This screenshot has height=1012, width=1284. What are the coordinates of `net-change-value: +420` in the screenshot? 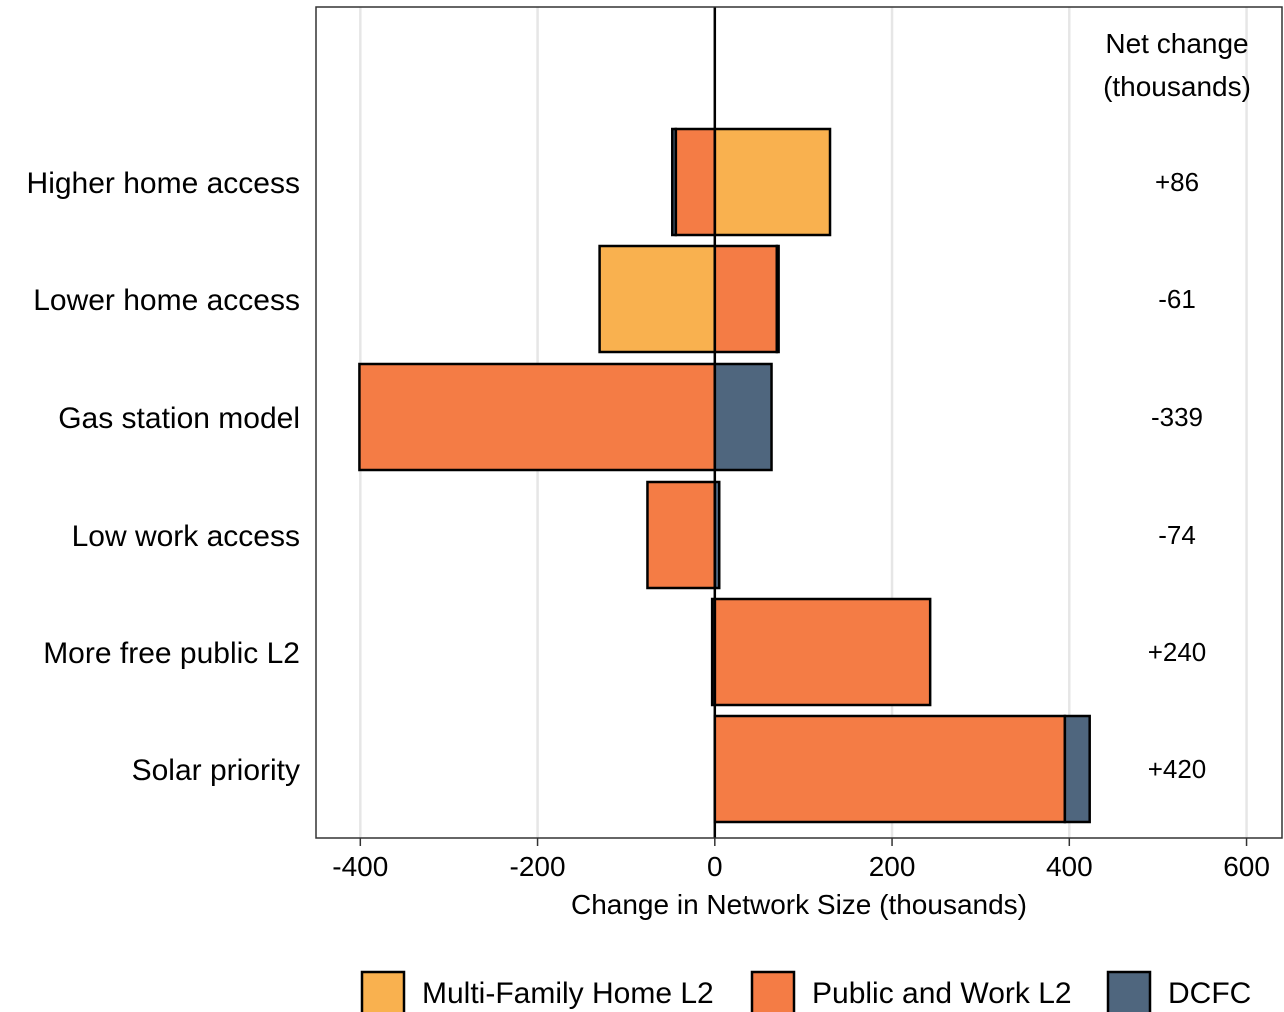 It's located at (1177, 769).